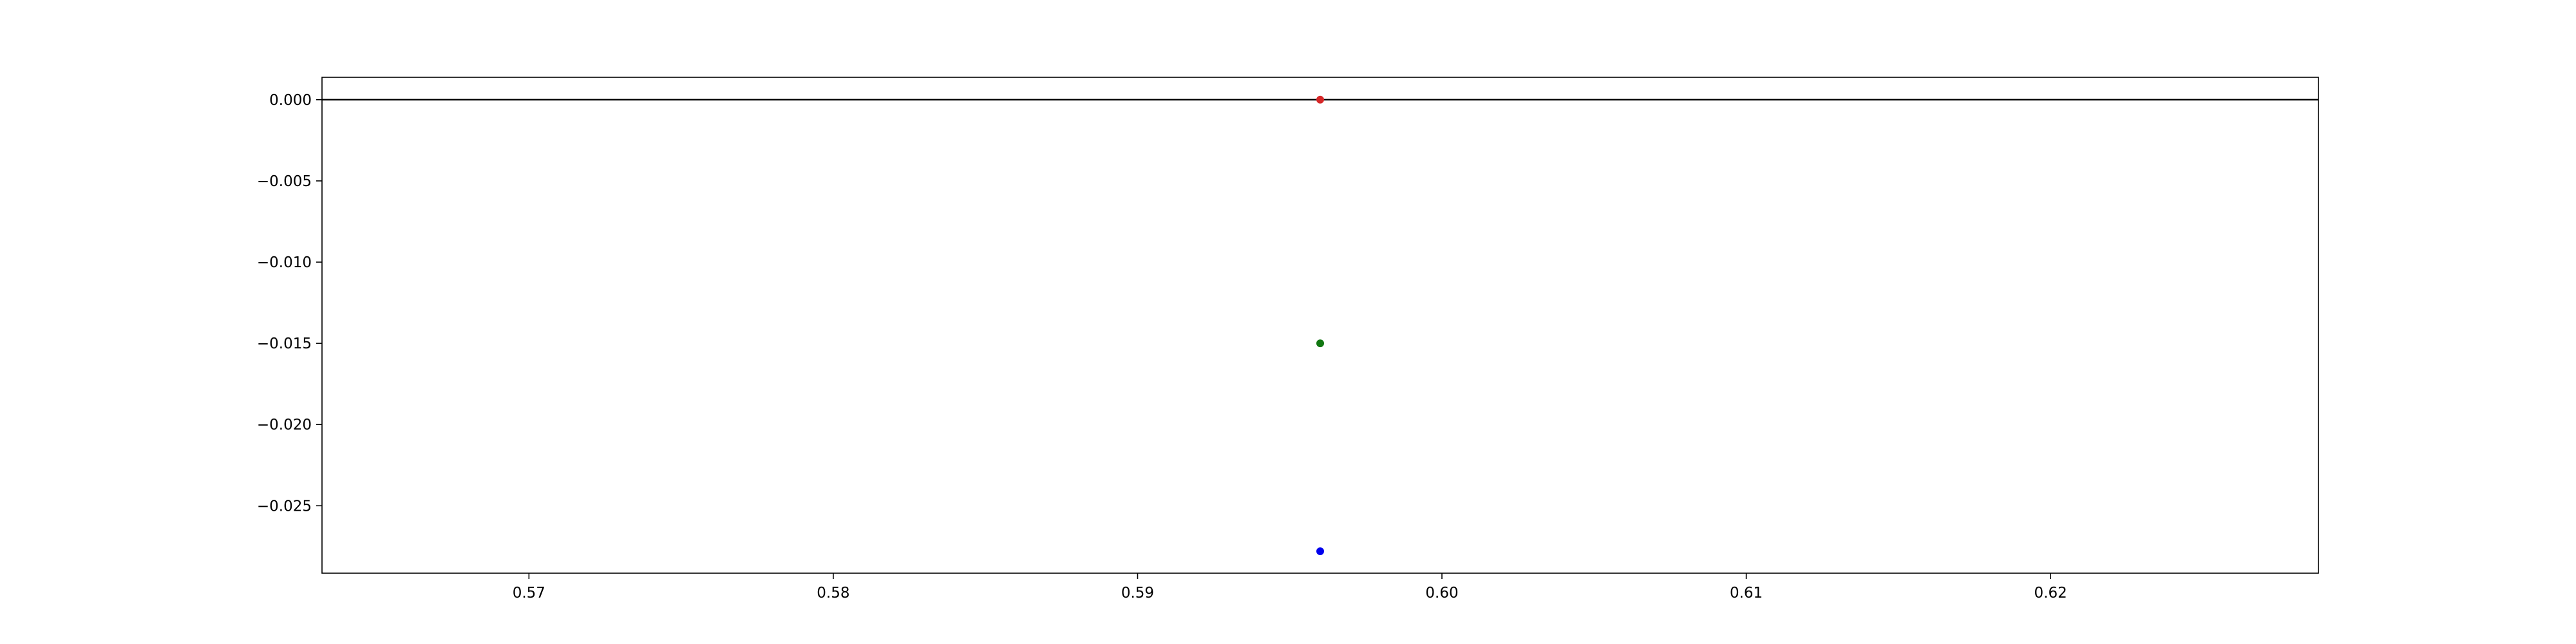  I want to click on green-point, so click(1320, 343).